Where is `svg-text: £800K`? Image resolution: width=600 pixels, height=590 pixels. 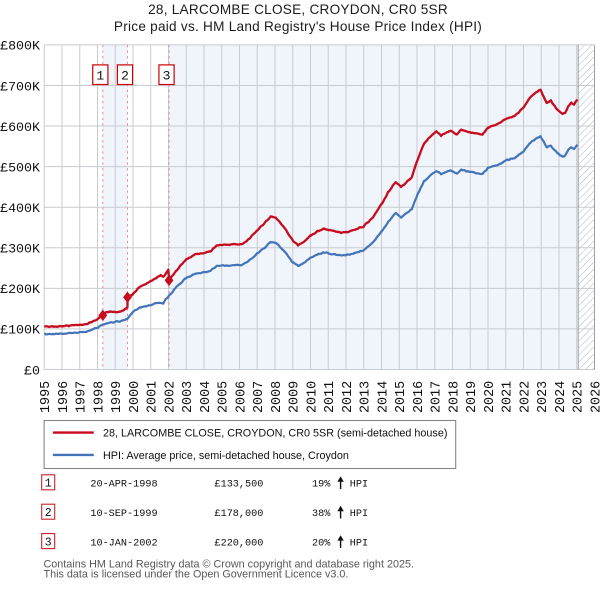
svg-text: £800K is located at coordinates (20, 46).